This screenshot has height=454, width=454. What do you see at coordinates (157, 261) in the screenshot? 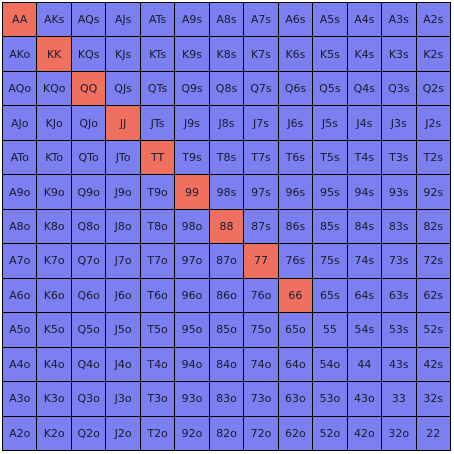
I see `hand-cell-t7o: T7o` at bounding box center [157, 261].